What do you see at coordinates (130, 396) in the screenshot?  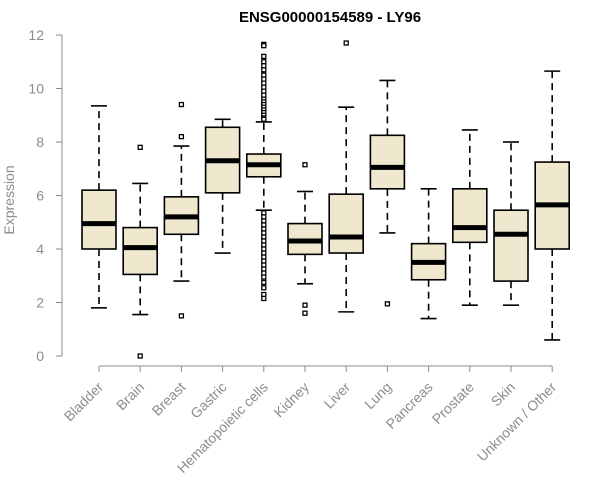 I see `x-tick-label: Brain` at bounding box center [130, 396].